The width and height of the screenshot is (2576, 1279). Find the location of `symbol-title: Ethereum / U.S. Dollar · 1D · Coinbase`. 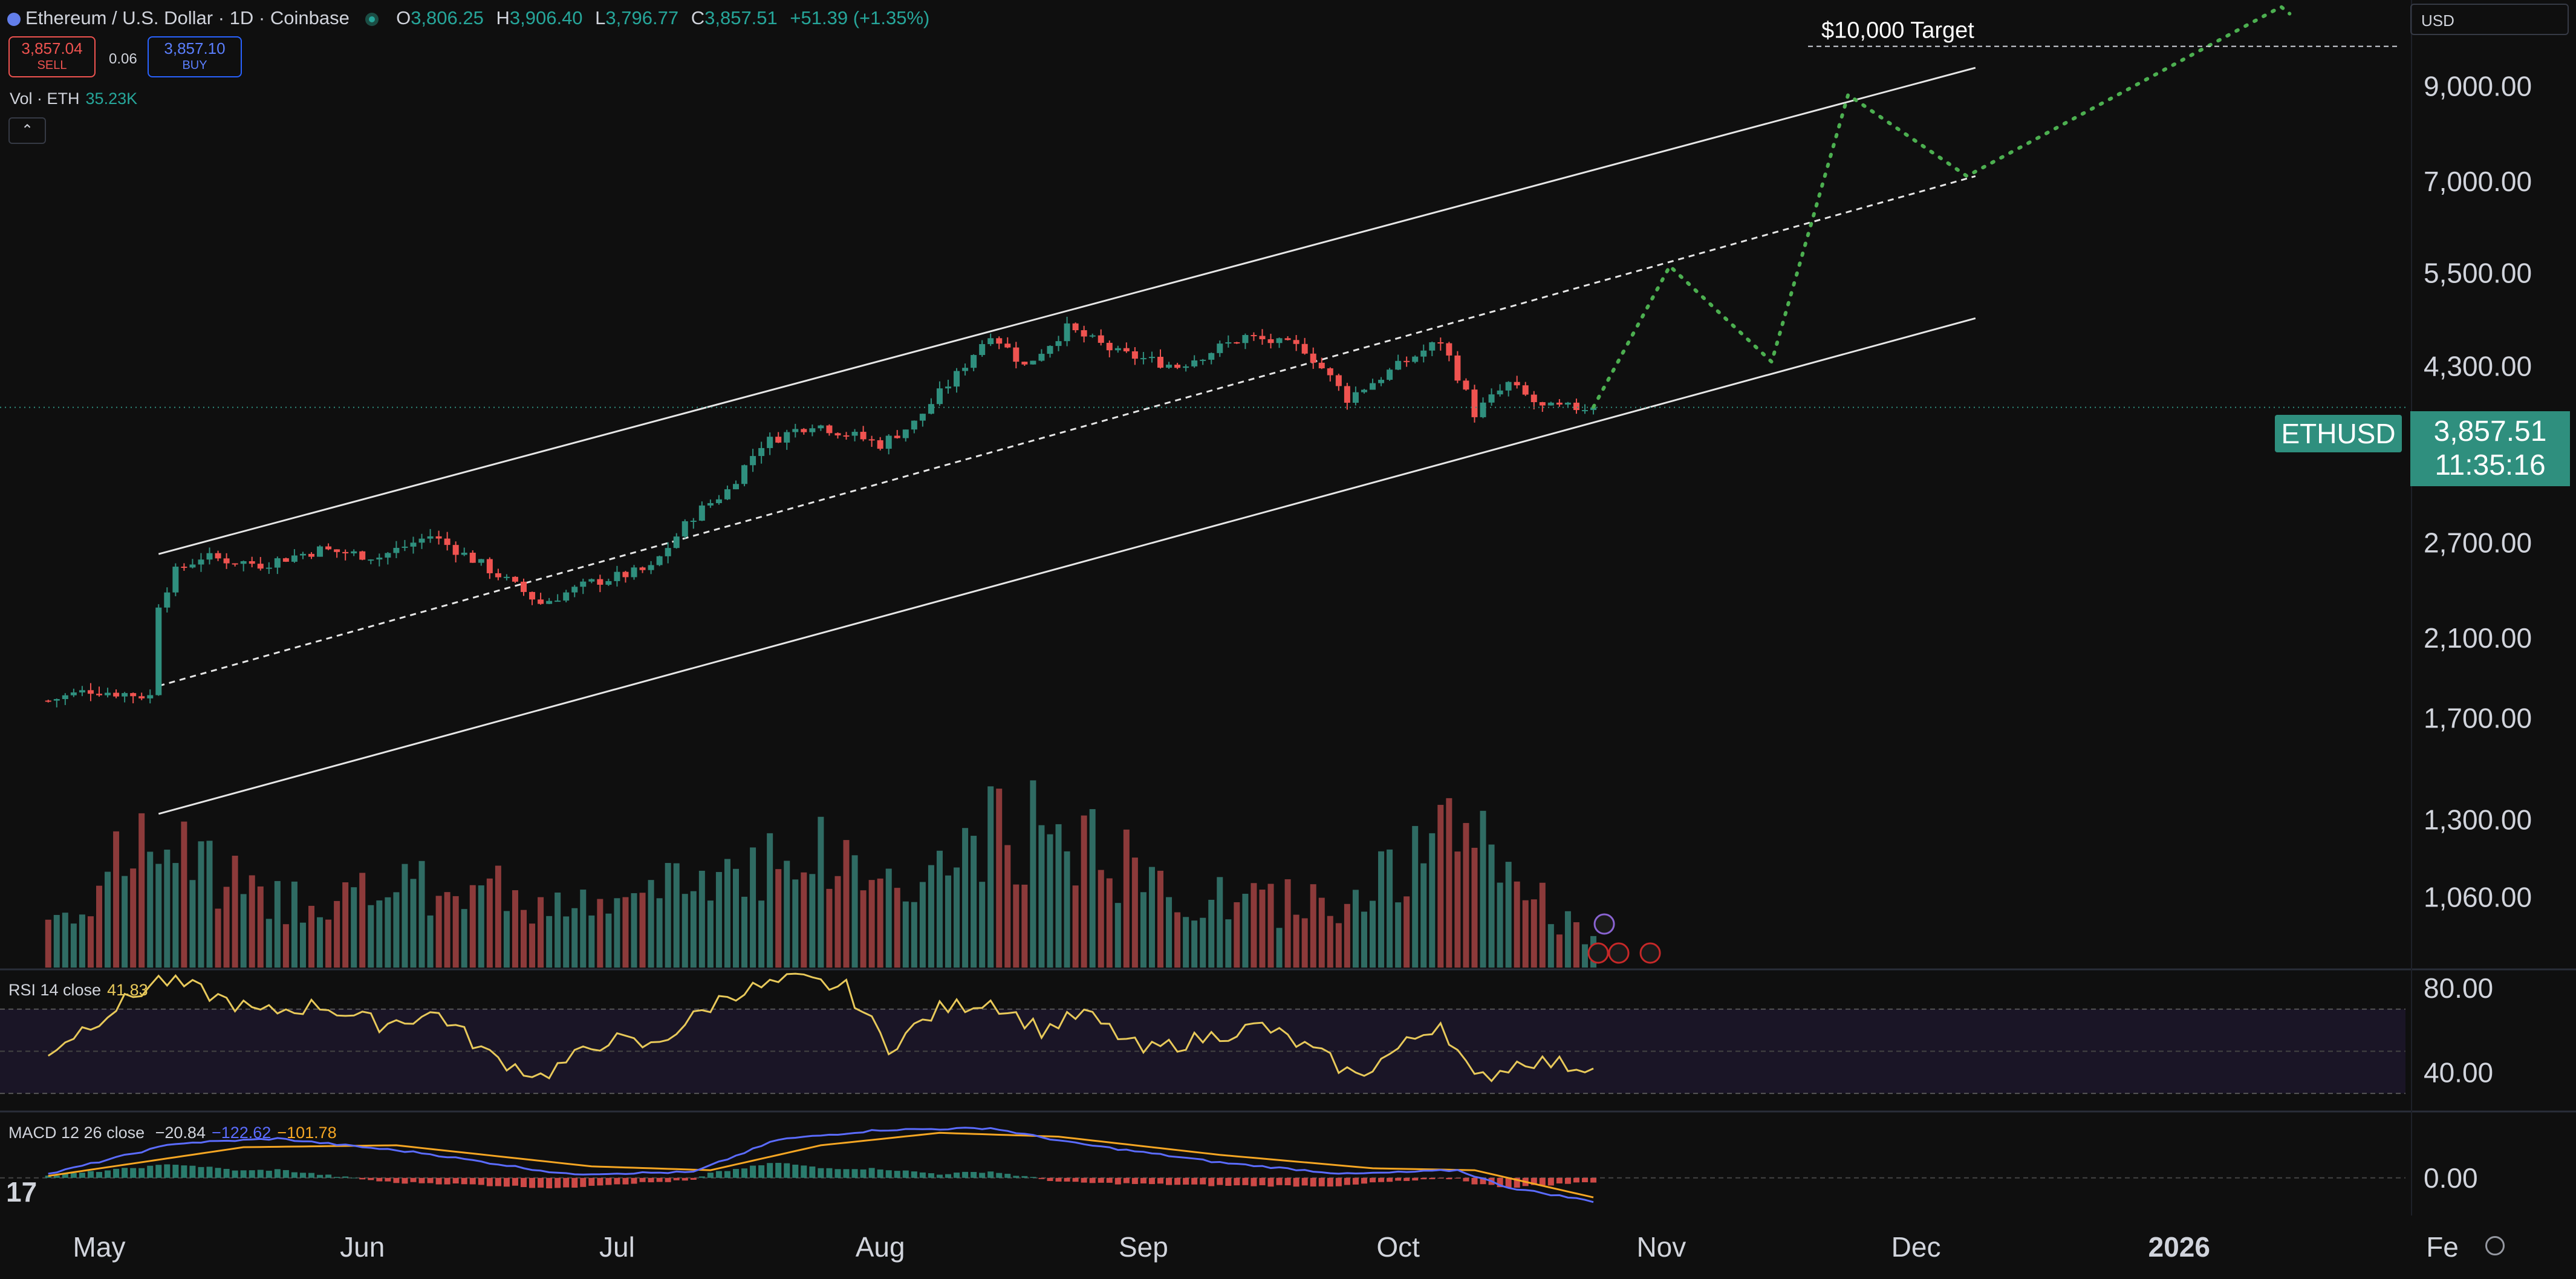

symbol-title: Ethereum / U.S. Dollar · 1D · Coinbase is located at coordinates (187, 17).